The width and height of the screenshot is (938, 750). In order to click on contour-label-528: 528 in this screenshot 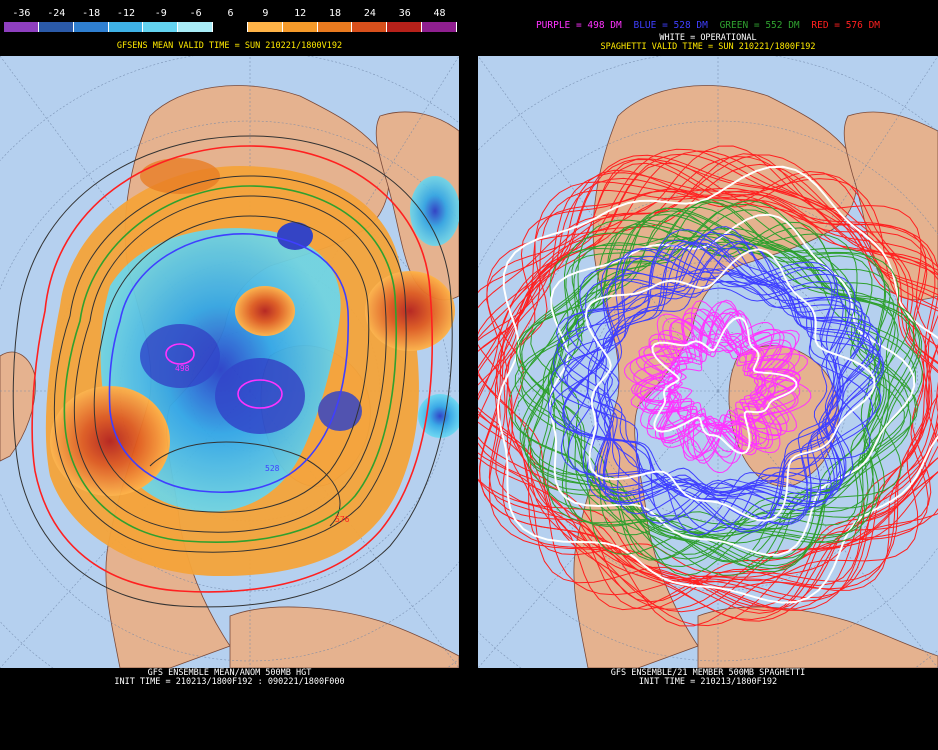, I will do `click(272, 468)`.